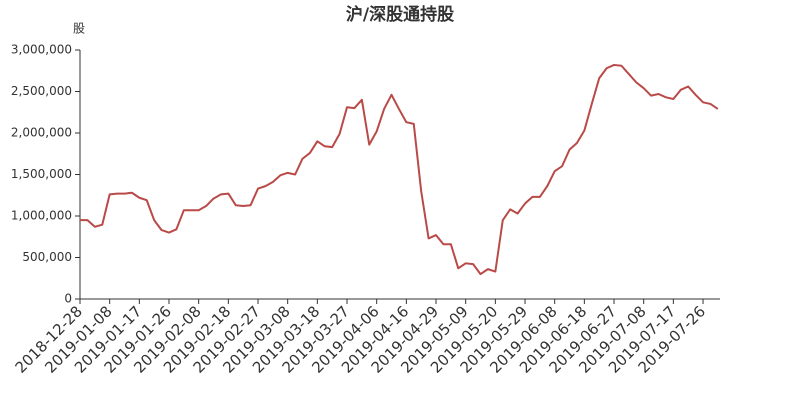  I want to click on y-tick-label: 500,000, so click(47, 257).